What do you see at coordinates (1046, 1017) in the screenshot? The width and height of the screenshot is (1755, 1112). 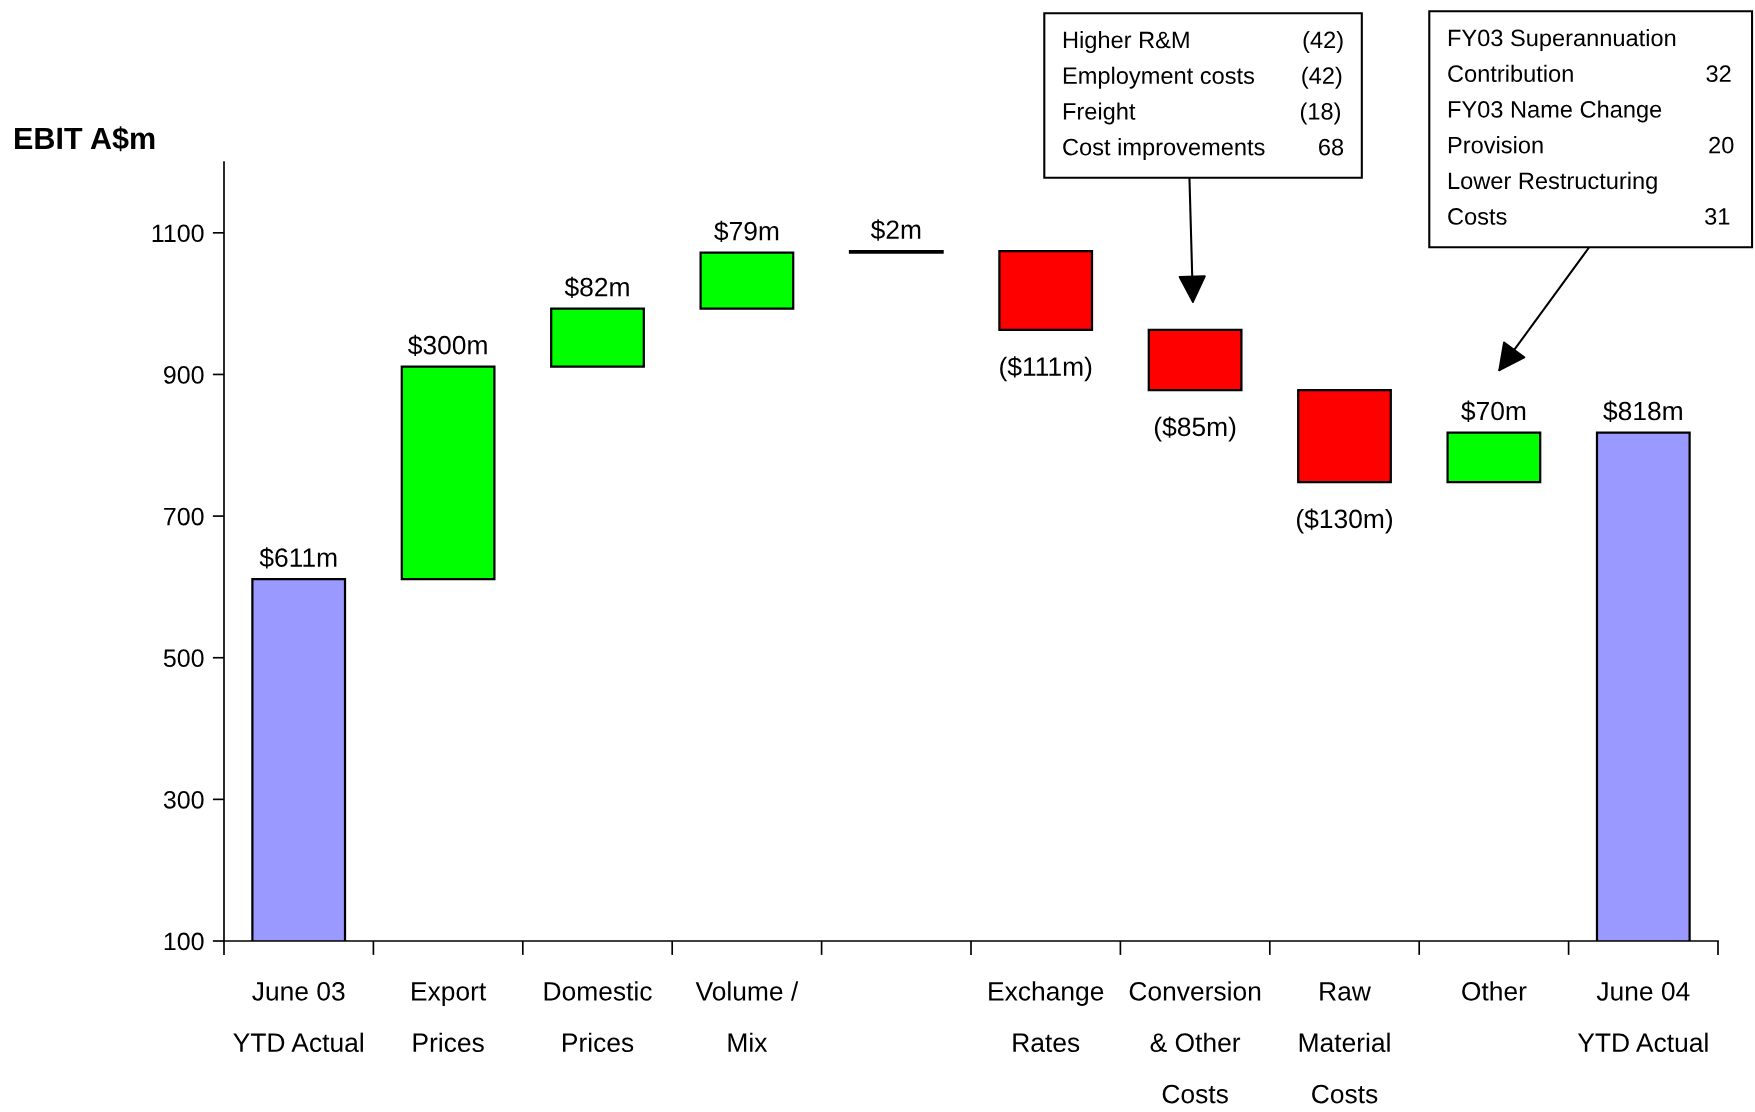 I see `x-tick-label: Exchange Rates` at bounding box center [1046, 1017].